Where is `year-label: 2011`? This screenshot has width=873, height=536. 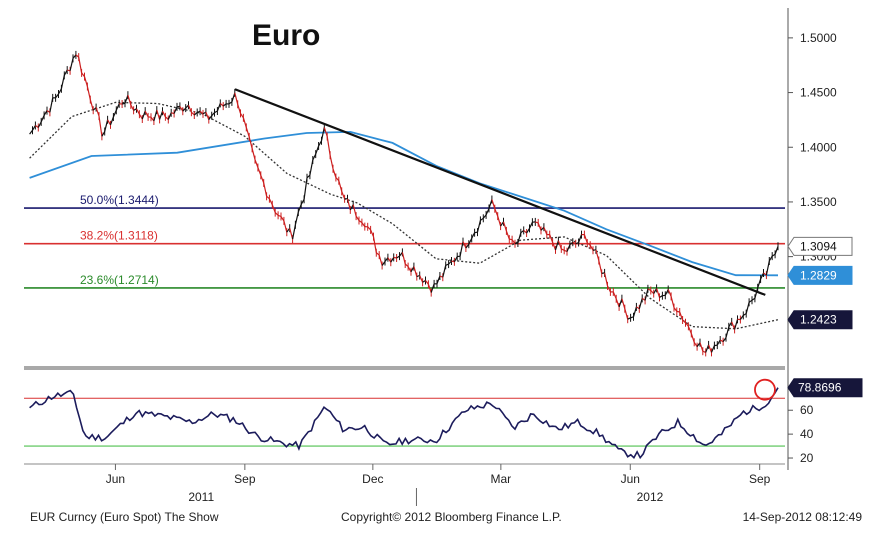 year-label: 2011 is located at coordinates (201, 497).